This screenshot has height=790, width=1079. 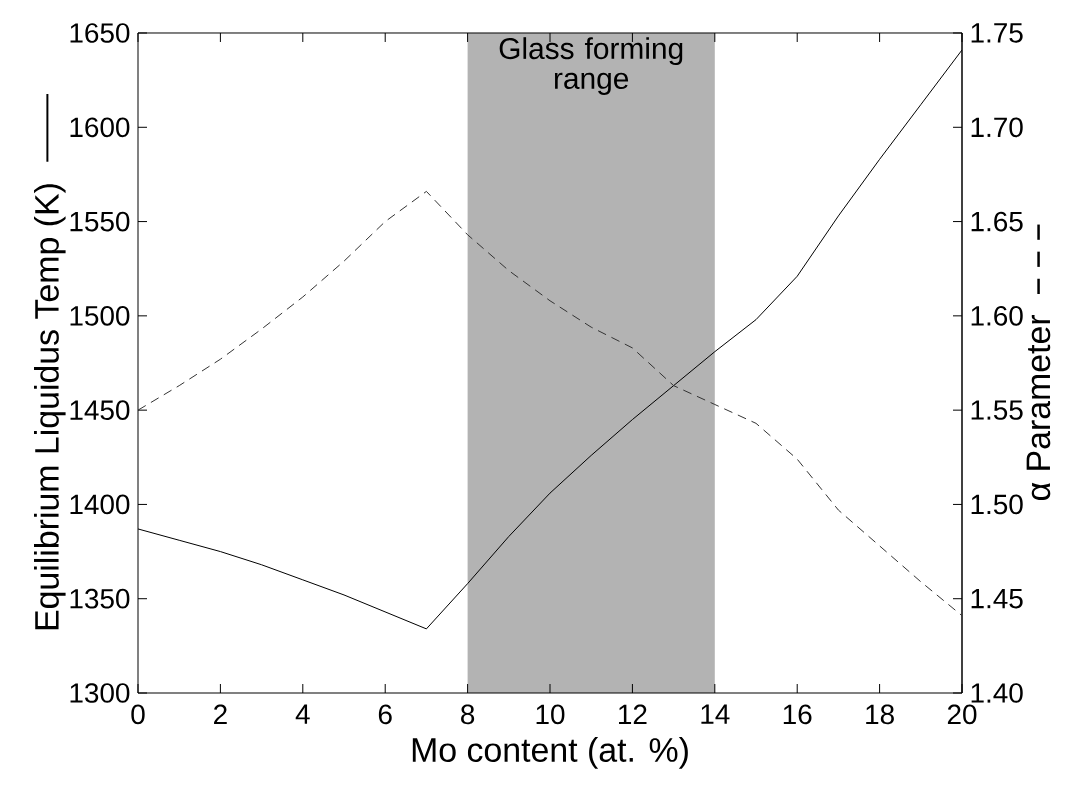 I want to click on x-tick-label: 2, so click(x=220, y=714).